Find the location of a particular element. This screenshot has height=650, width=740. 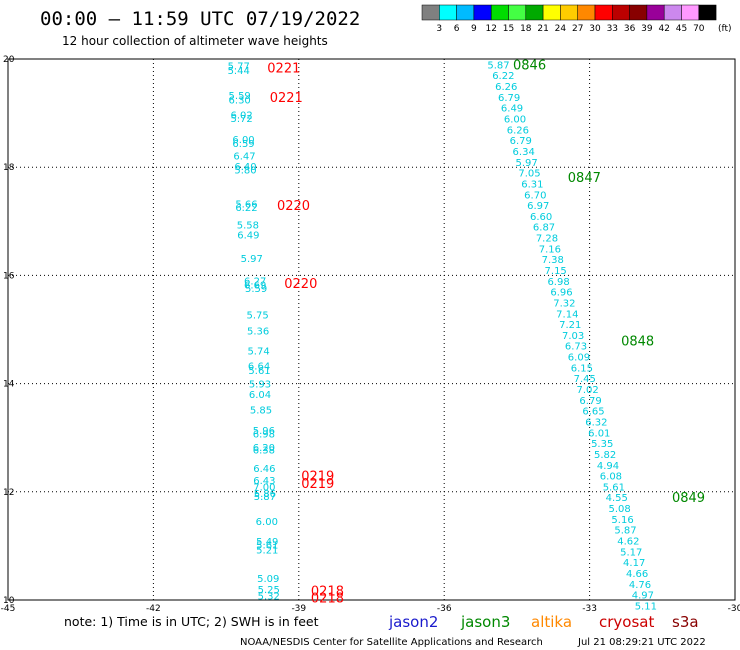

wave-height-label: 6.79 is located at coordinates (590, 401).